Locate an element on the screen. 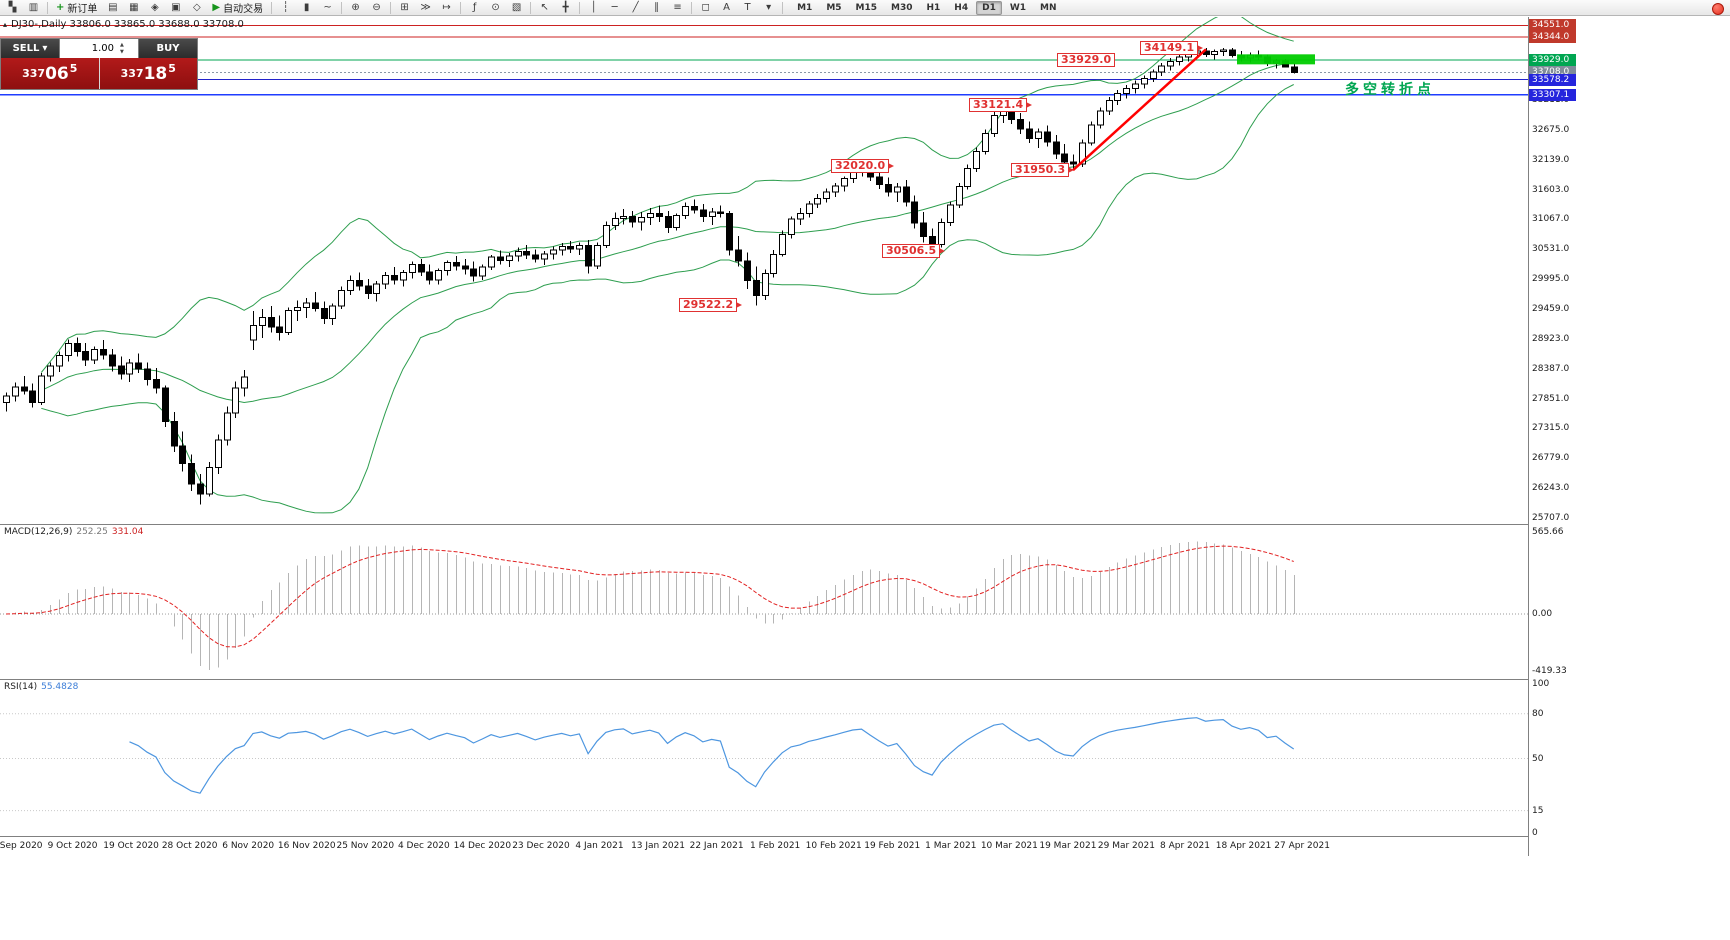 The width and height of the screenshot is (1730, 940). price-annotation: 33121.4 is located at coordinates (1001, 105).